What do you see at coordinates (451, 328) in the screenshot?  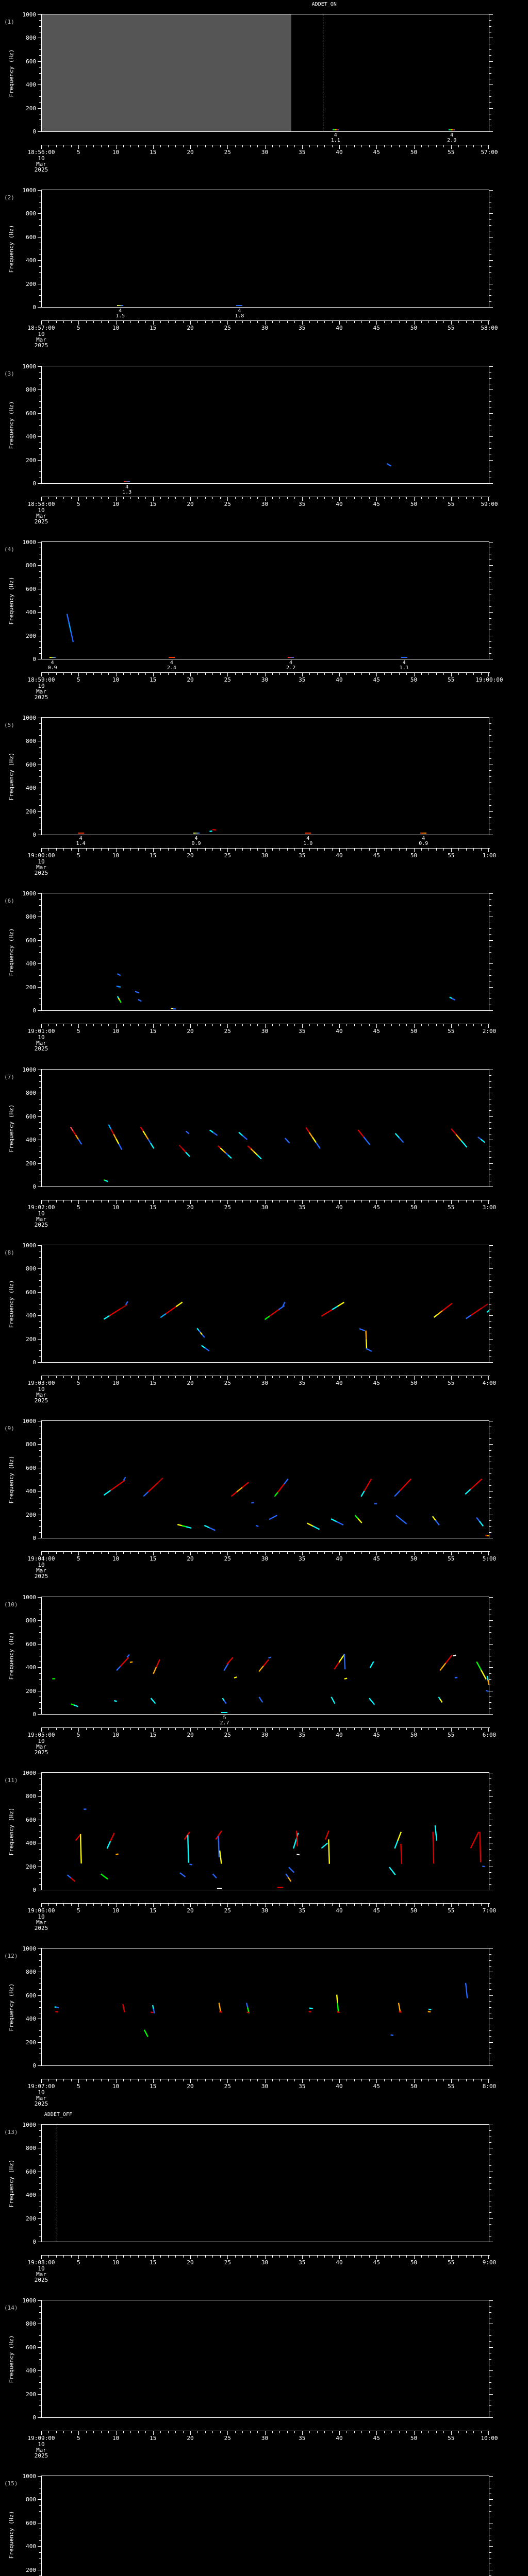 I see `x-tick-label: 55` at bounding box center [451, 328].